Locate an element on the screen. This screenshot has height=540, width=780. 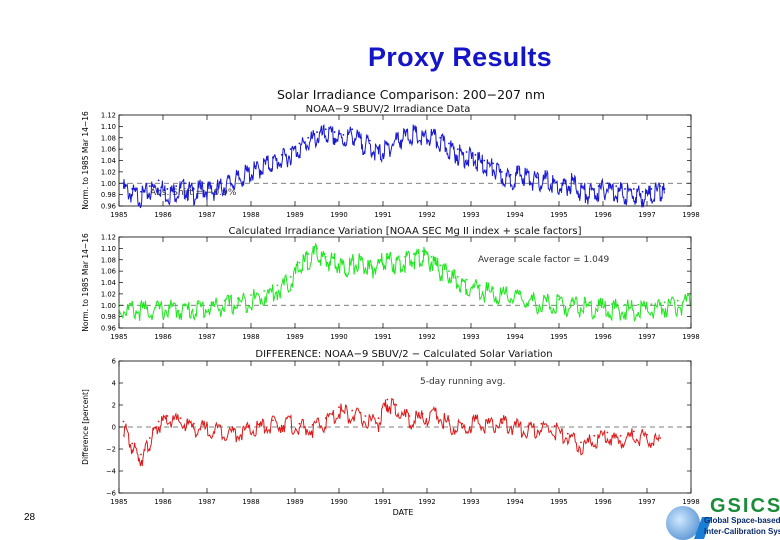
x-tick-label: 1987 is located at coordinates (206, 502).